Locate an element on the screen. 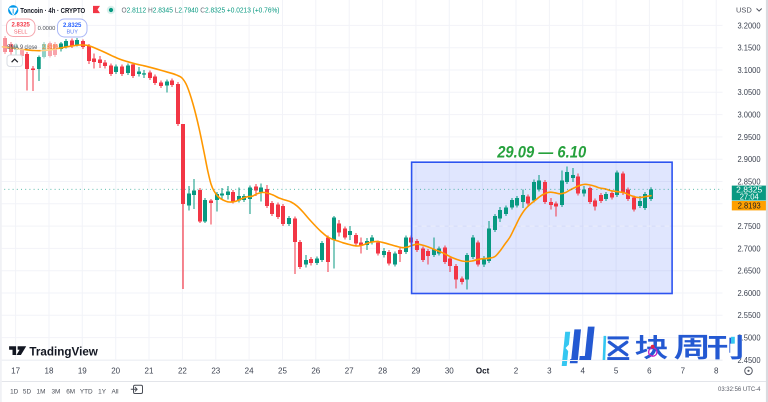 The height and width of the screenshot is (402, 768). svg-text: 29 is located at coordinates (415, 371).